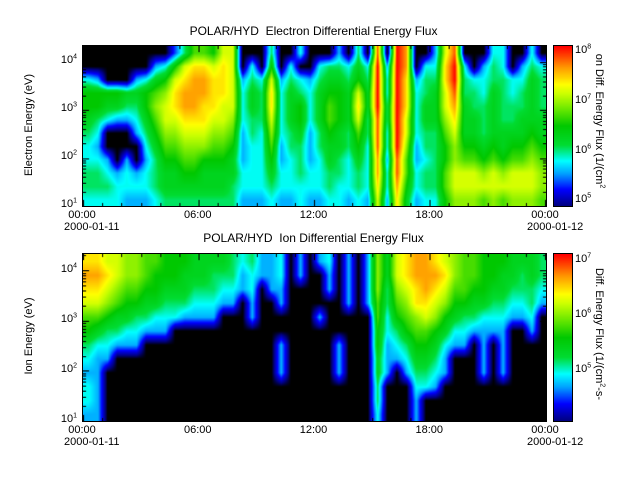 This screenshot has width=640, height=480. I want to click on x-tick-label: 06:00, so click(197, 430).